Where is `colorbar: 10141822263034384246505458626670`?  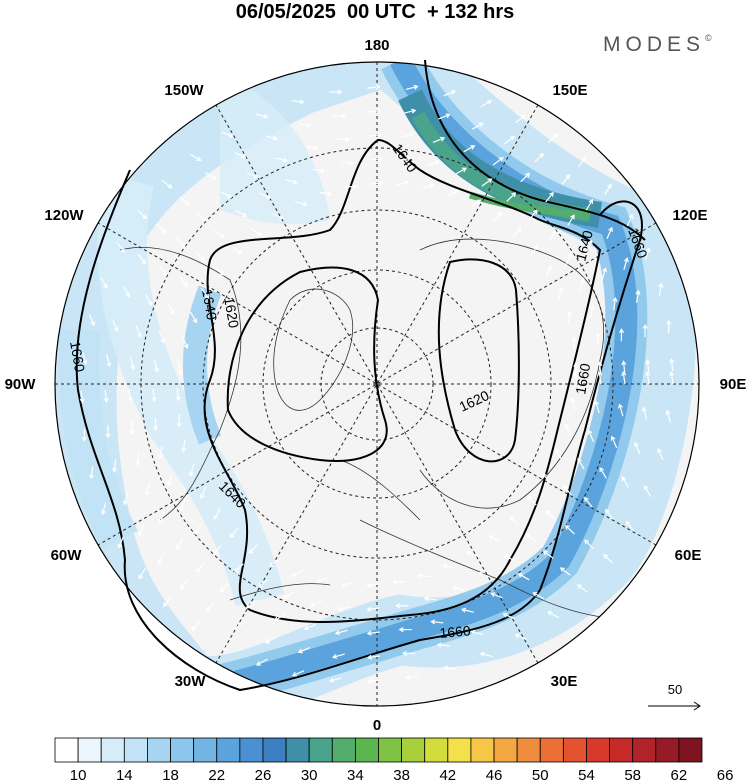
colorbar: 10141822263034384246505458626670 is located at coordinates (394, 759).